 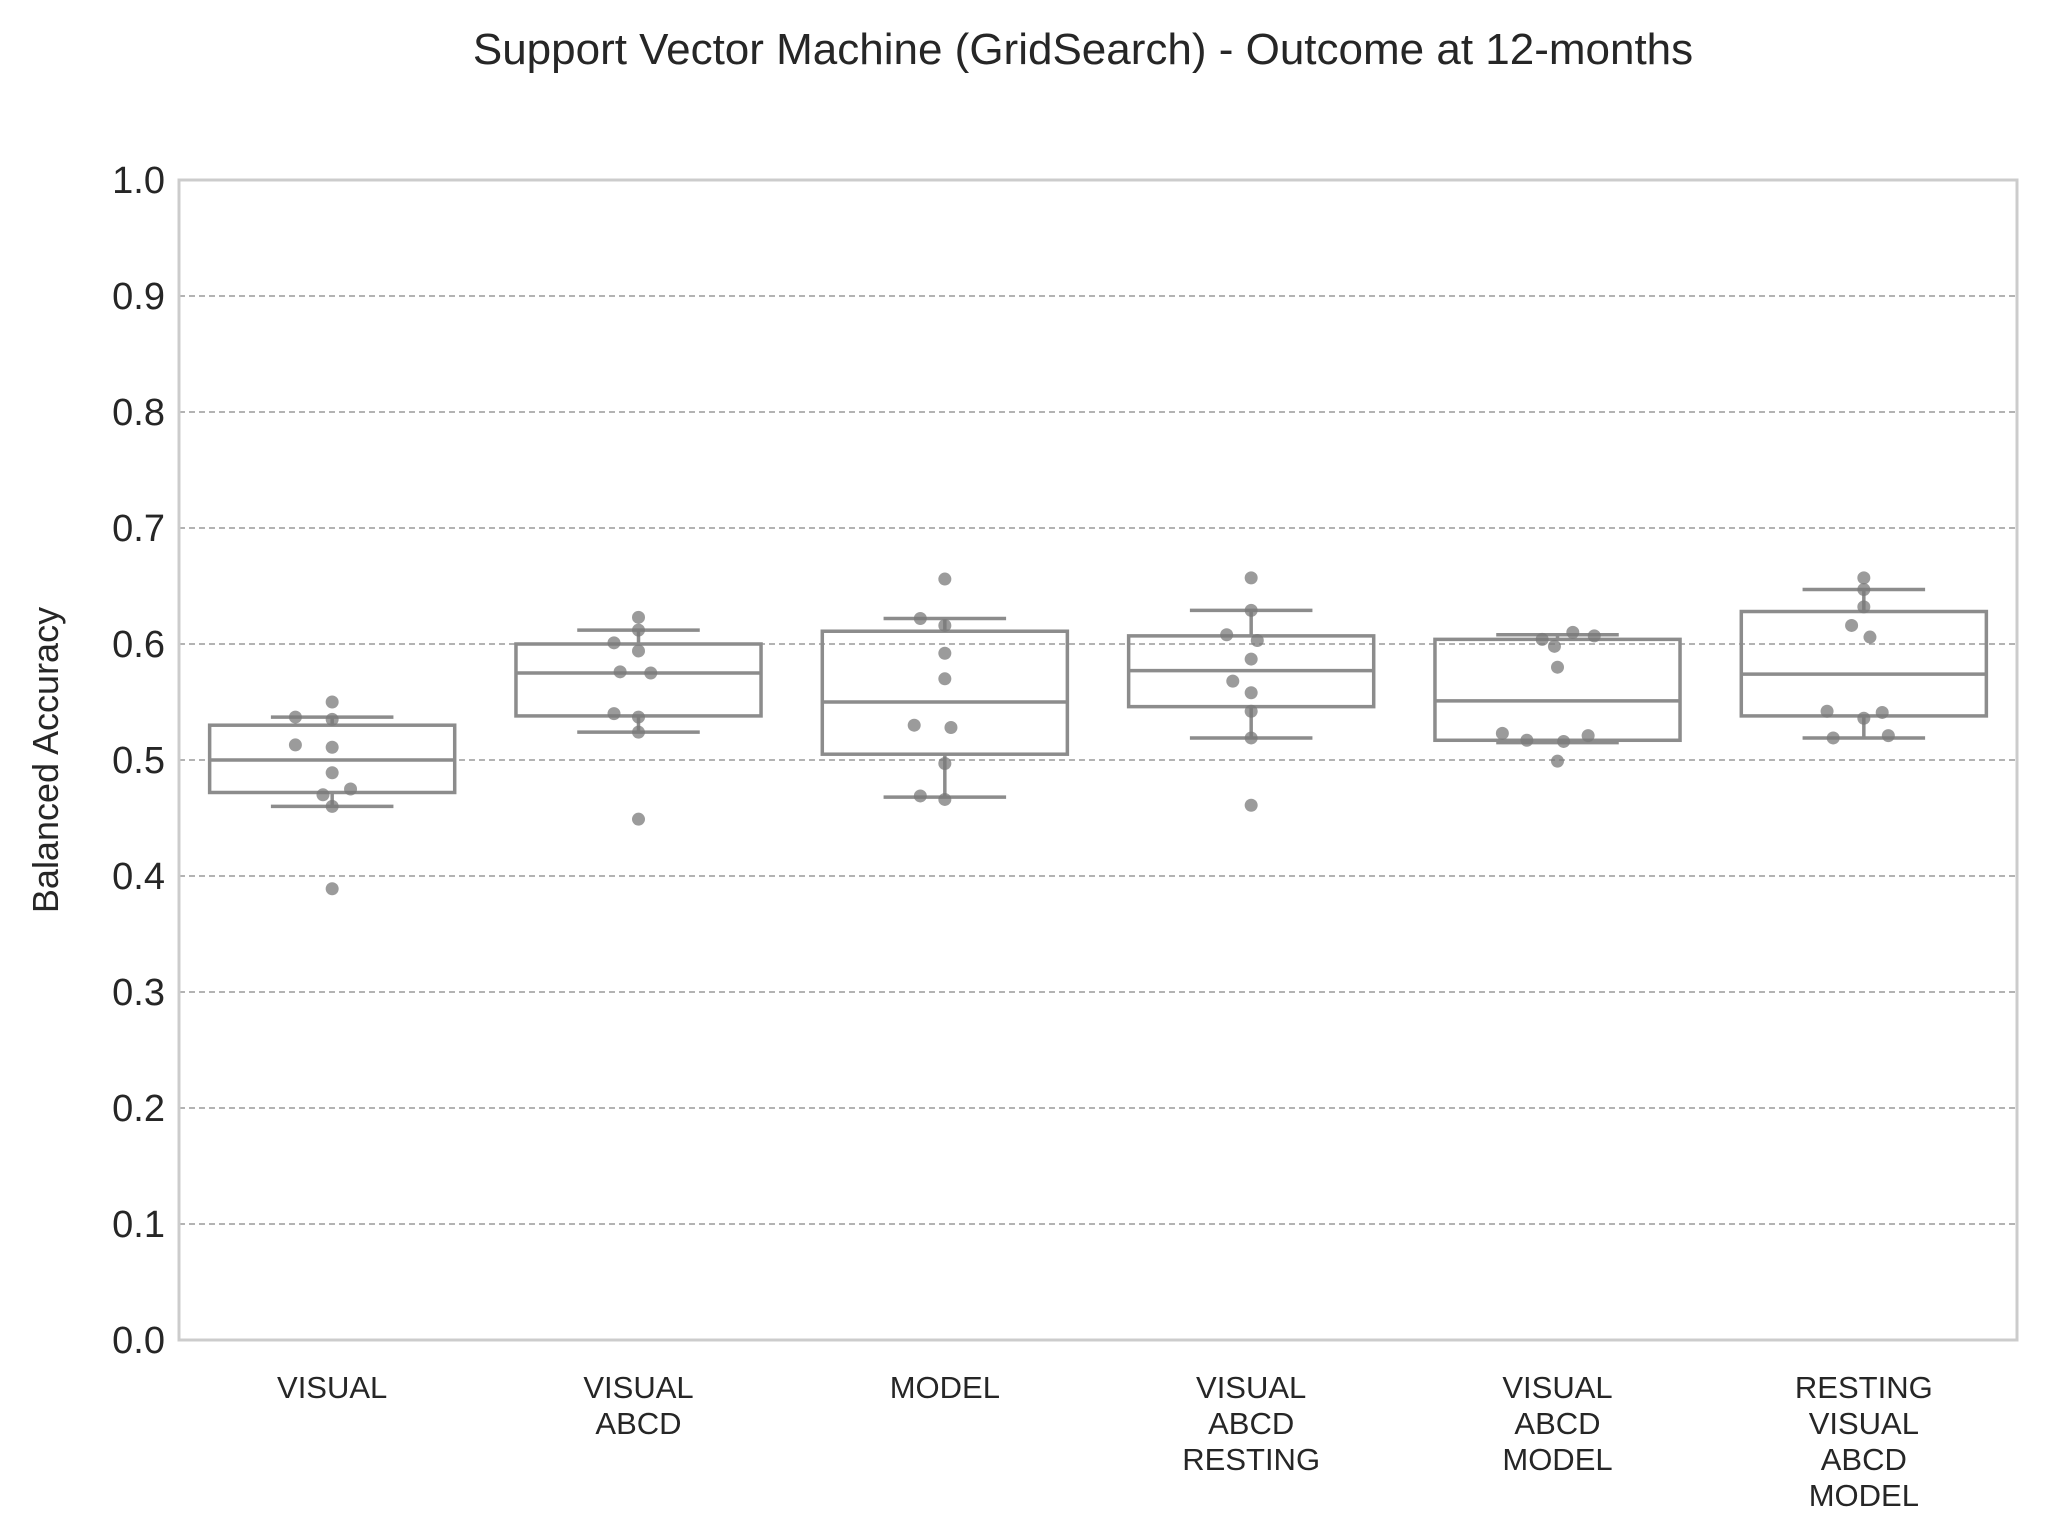 What do you see at coordinates (138, 1341) in the screenshot?
I see `y-tick-label: 0.0` at bounding box center [138, 1341].